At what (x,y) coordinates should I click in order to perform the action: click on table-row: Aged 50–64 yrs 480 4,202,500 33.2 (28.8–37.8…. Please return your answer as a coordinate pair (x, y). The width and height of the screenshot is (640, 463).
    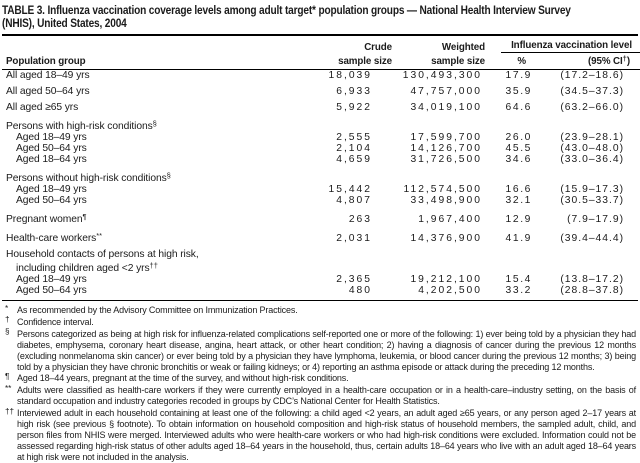
    Looking at the image, I should click on (321, 290).